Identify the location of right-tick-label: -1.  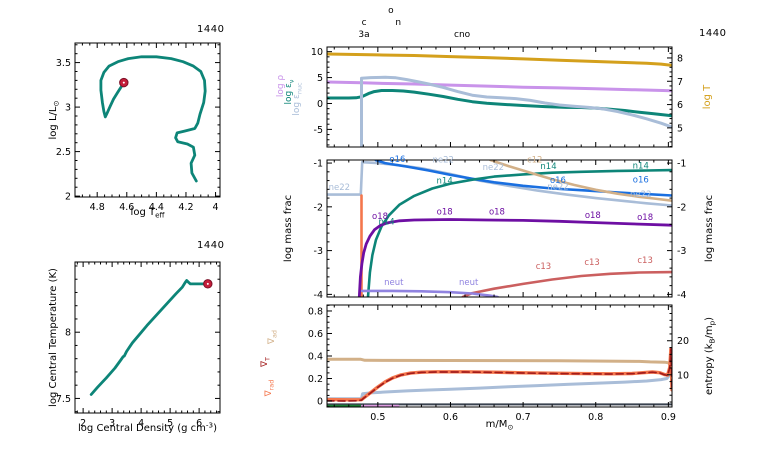
(681, 164).